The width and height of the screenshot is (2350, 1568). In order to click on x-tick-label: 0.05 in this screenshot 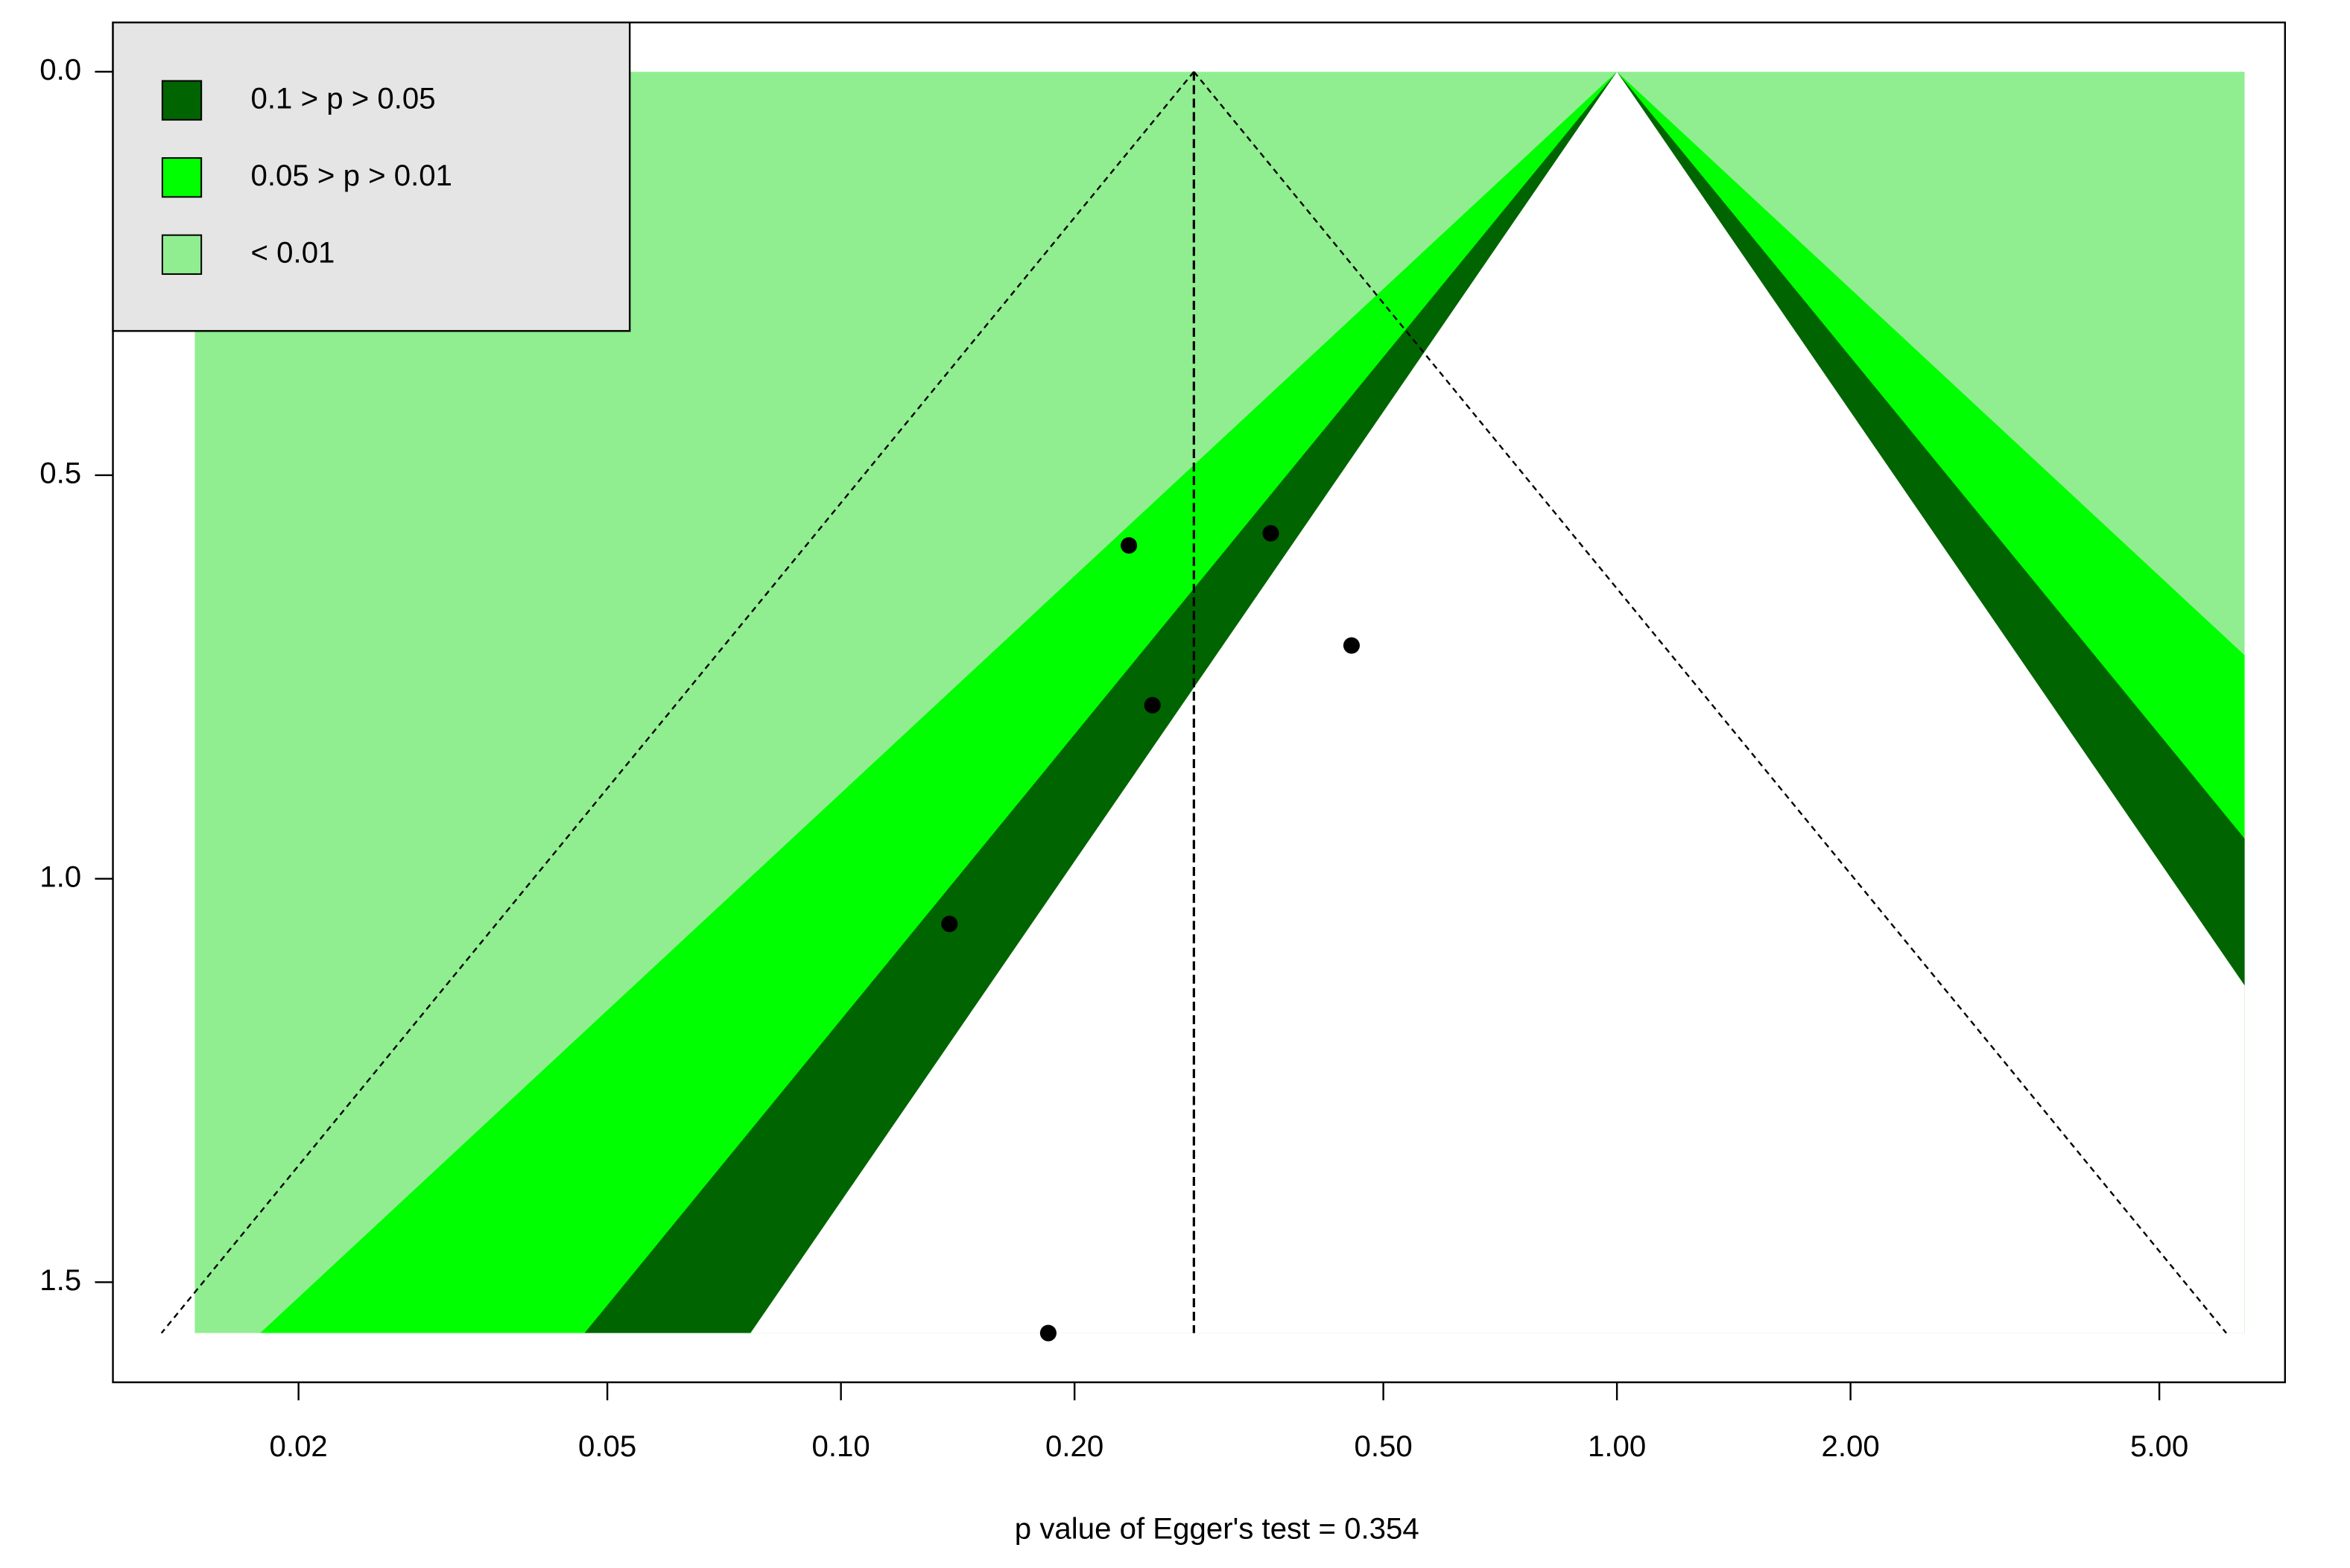, I will do `click(607, 1446)`.